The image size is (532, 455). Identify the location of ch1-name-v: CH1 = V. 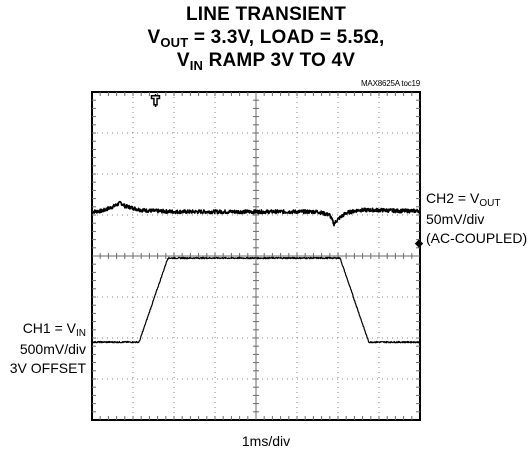
(49, 328).